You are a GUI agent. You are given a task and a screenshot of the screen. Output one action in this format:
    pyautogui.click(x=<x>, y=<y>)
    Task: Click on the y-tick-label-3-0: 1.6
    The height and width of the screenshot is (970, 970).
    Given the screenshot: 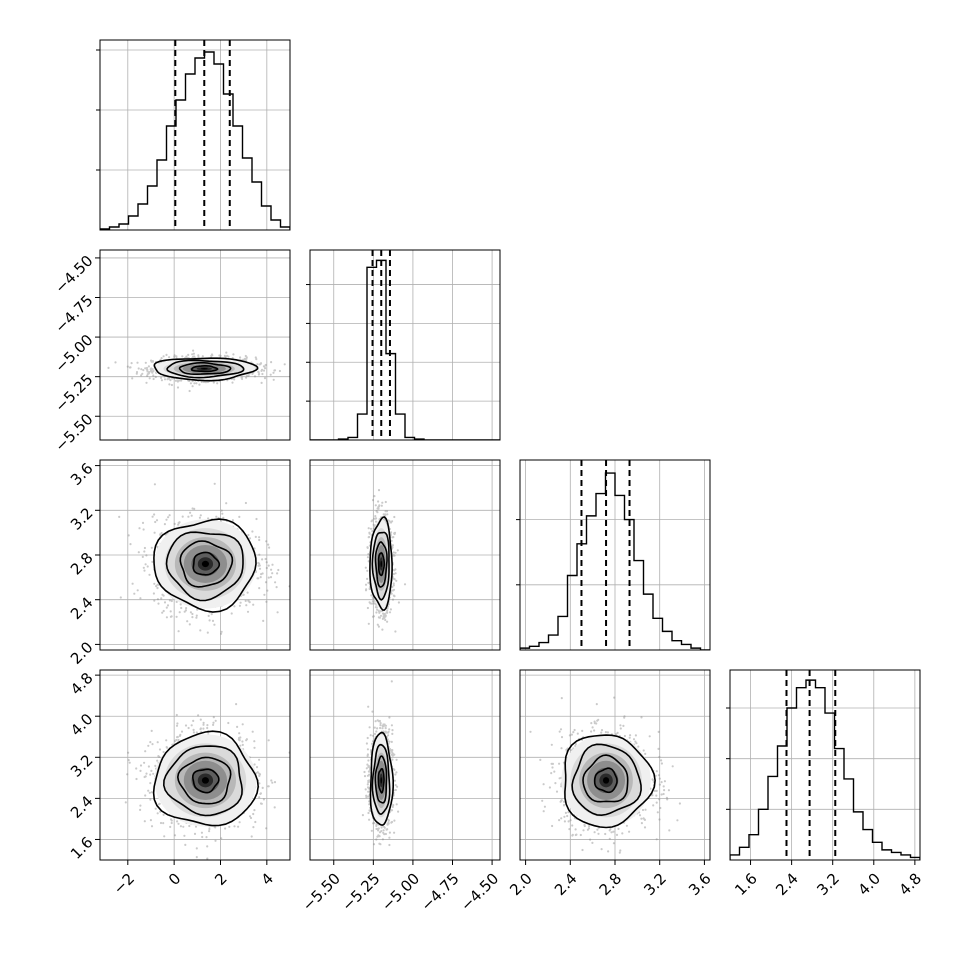 What is the action you would take?
    pyautogui.click(x=82, y=848)
    